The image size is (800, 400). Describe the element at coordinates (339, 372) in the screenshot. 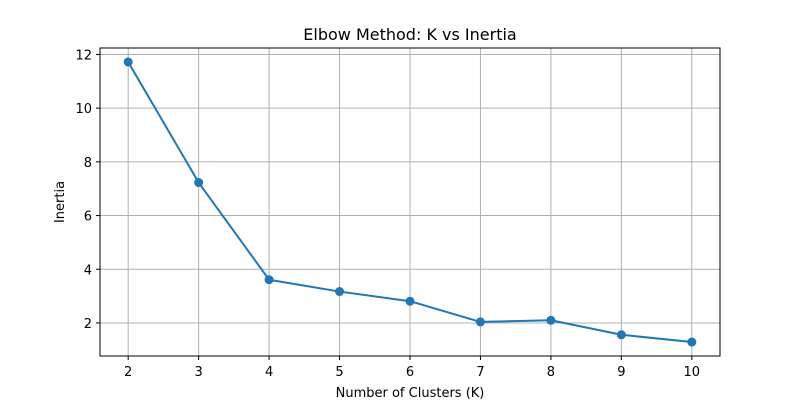

I see `x-tick-label: 5` at that location.